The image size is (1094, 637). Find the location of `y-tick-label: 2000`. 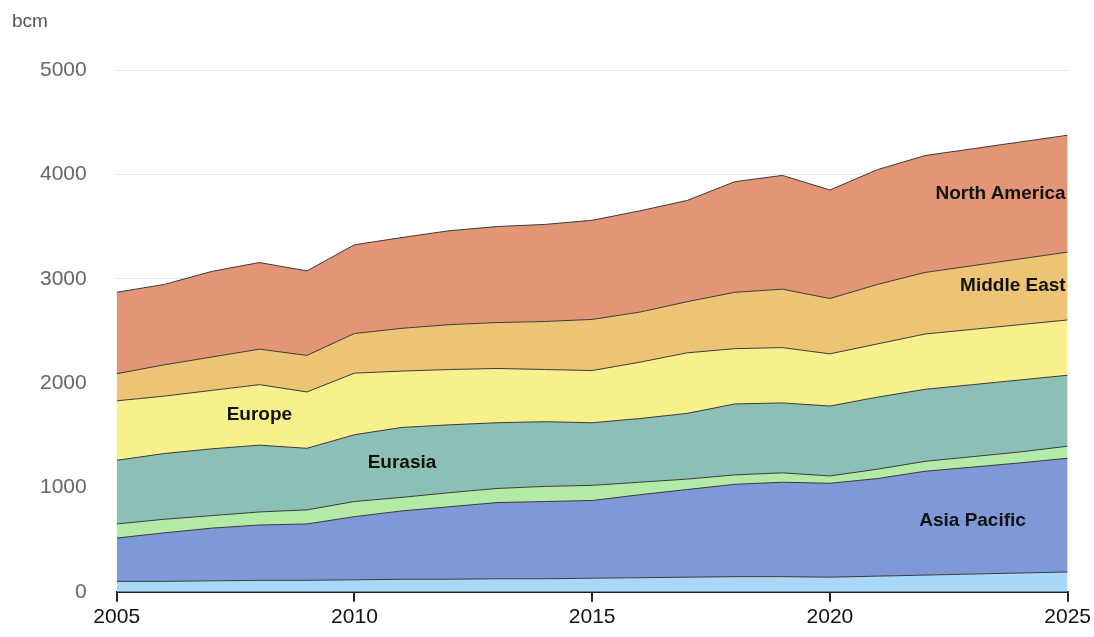

y-tick-label: 2000 is located at coordinates (63, 381).